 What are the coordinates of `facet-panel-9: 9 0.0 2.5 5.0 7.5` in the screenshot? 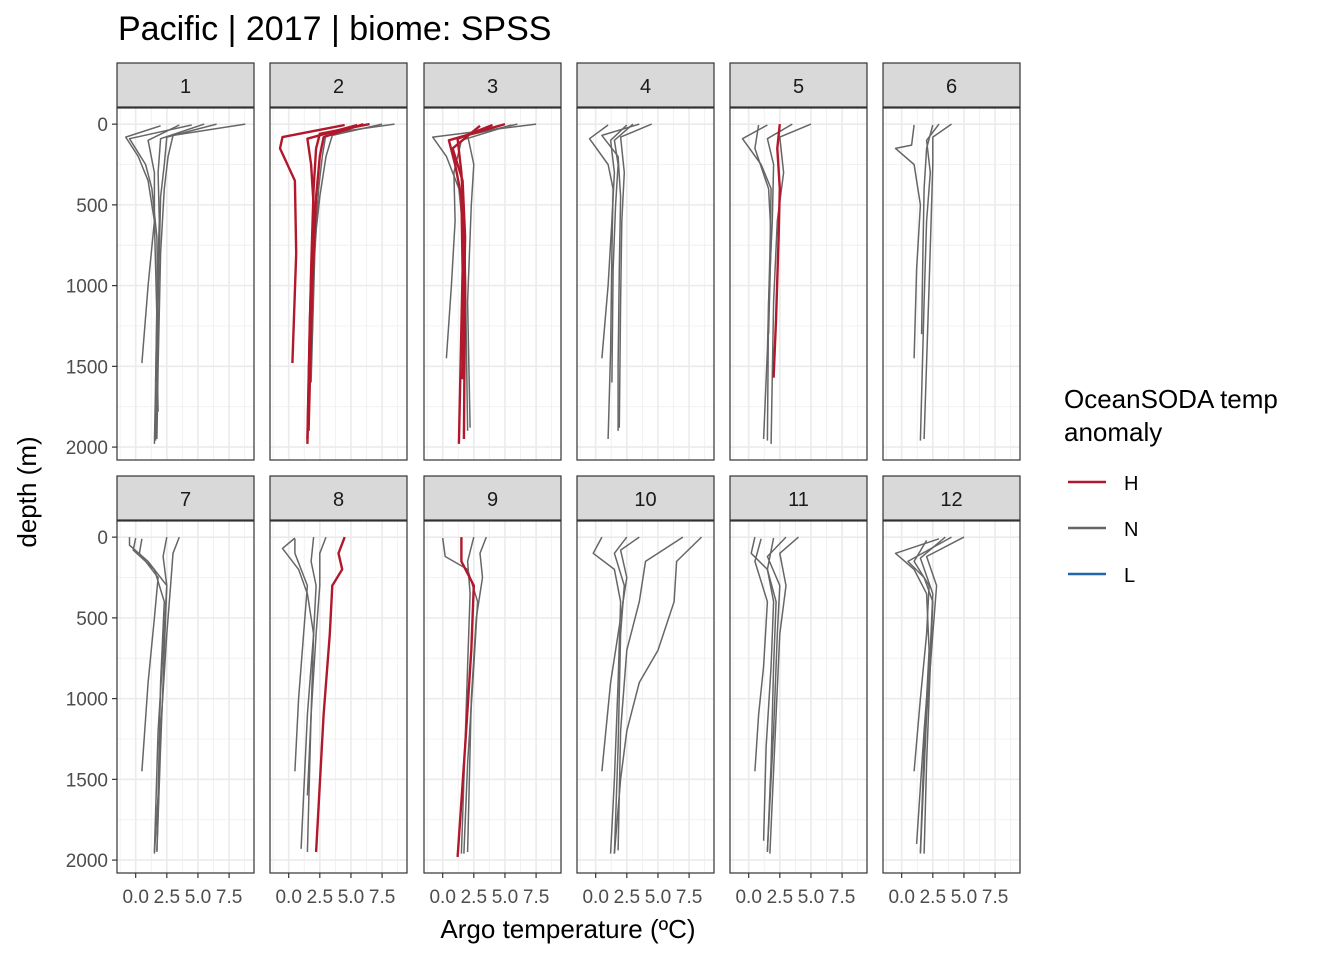 It's located at (492, 691).